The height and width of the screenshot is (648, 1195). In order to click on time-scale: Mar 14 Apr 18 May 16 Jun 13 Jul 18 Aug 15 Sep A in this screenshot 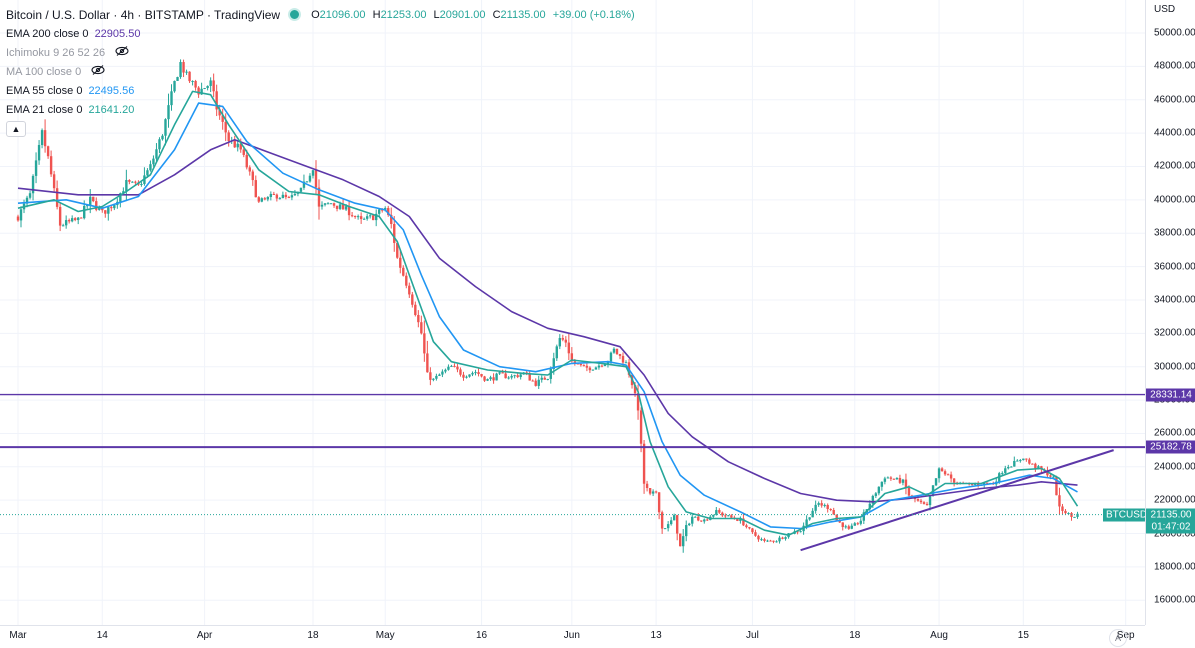, I will do `click(572, 636)`.